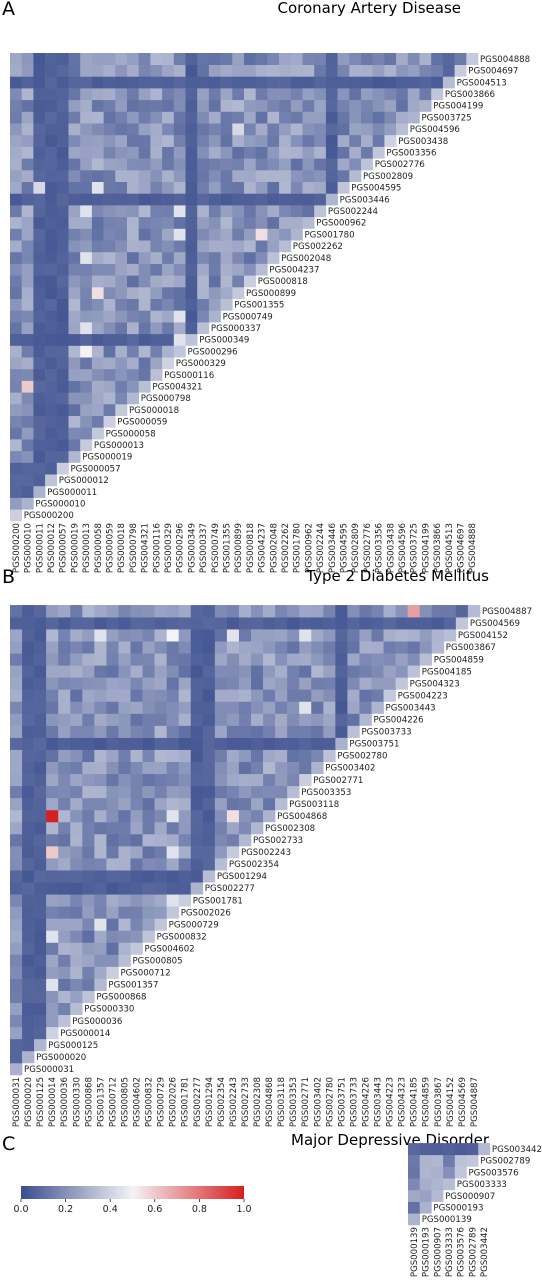  Describe the element at coordinates (461, 548) in the screenshot. I see `x-tick-label: PGS004697` at that location.